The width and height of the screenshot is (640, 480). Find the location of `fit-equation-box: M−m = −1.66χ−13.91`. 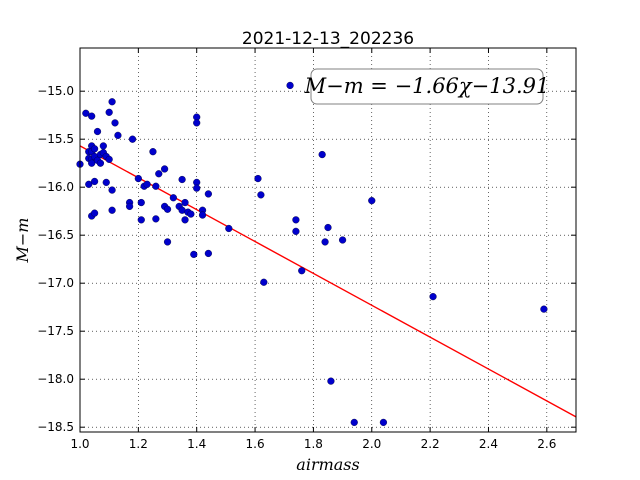

fit-equation-box: M−m = −1.66χ−13.91 is located at coordinates (427, 86).